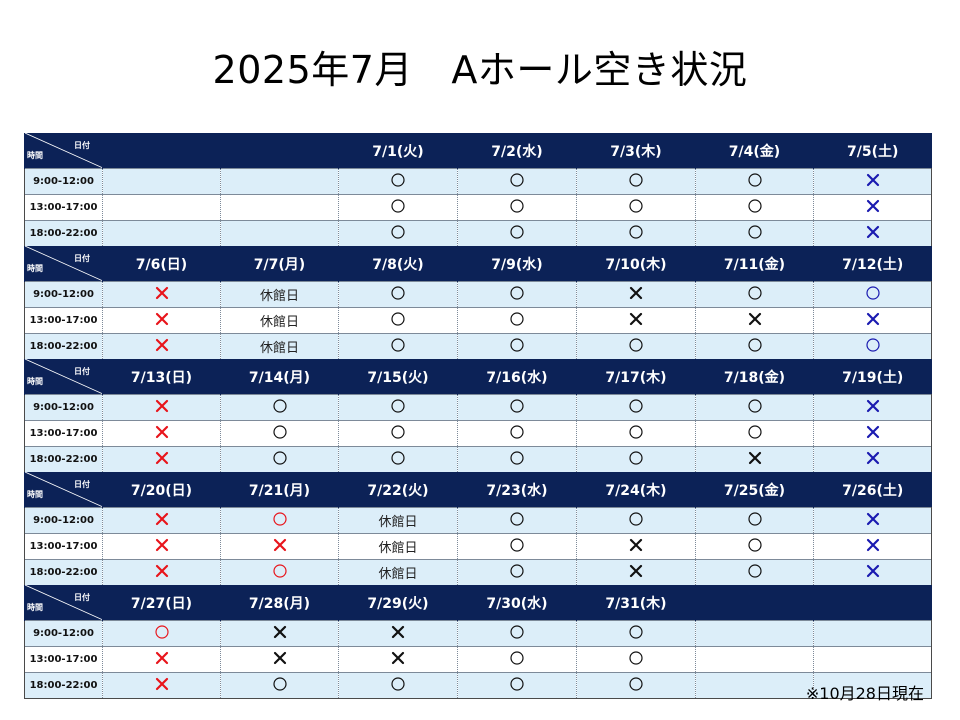 The image size is (960, 720). What do you see at coordinates (161, 490) in the screenshot?
I see `date-header-cell: 7/20(日)` at bounding box center [161, 490].